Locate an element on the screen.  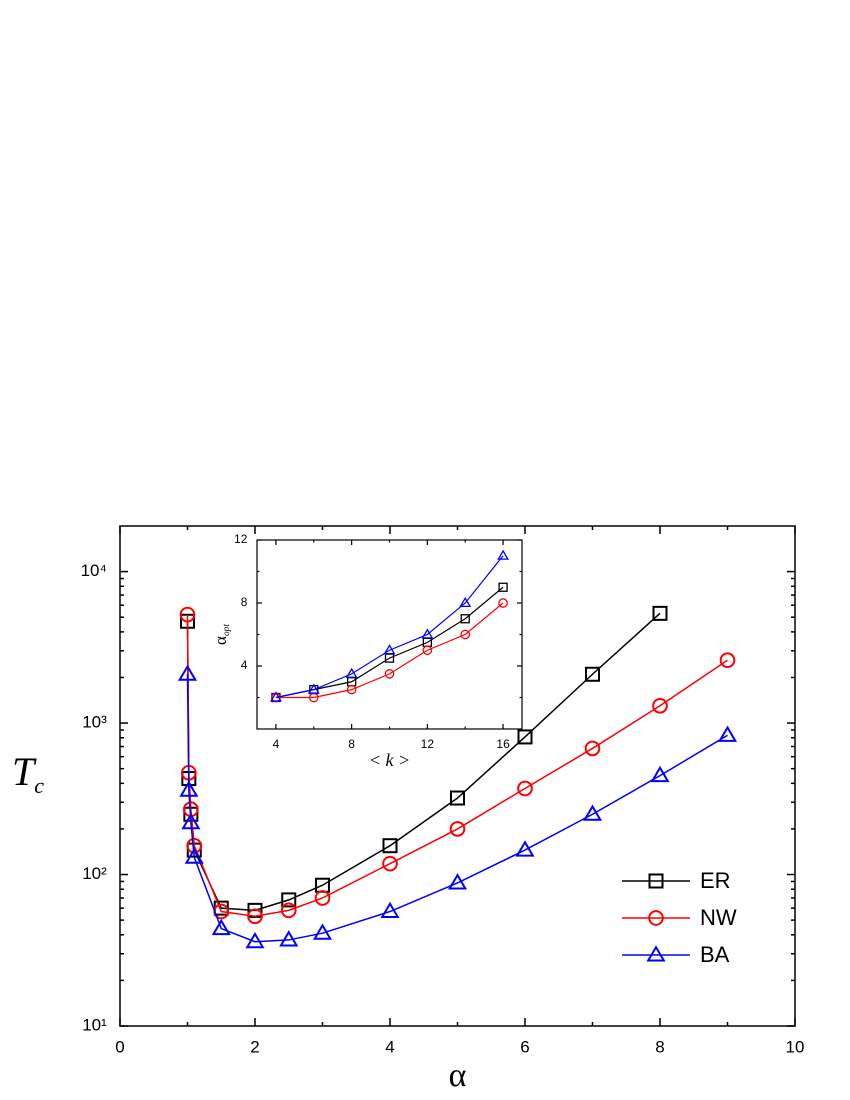
x-axis-label: α is located at coordinates (458, 1075).